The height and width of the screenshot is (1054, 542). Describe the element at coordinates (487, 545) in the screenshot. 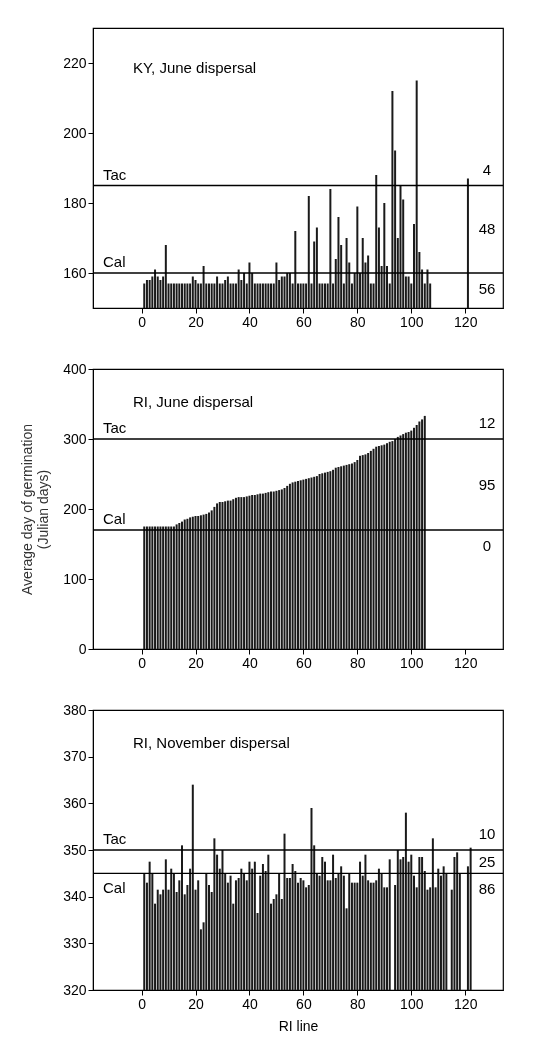

I see `annotation: 0` at that location.